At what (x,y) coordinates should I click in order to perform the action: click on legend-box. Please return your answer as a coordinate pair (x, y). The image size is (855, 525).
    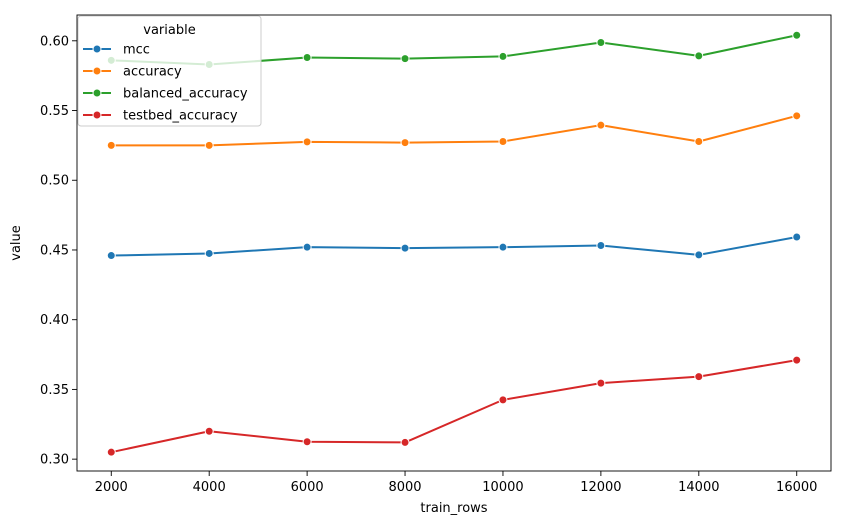
    Looking at the image, I should click on (169, 71).